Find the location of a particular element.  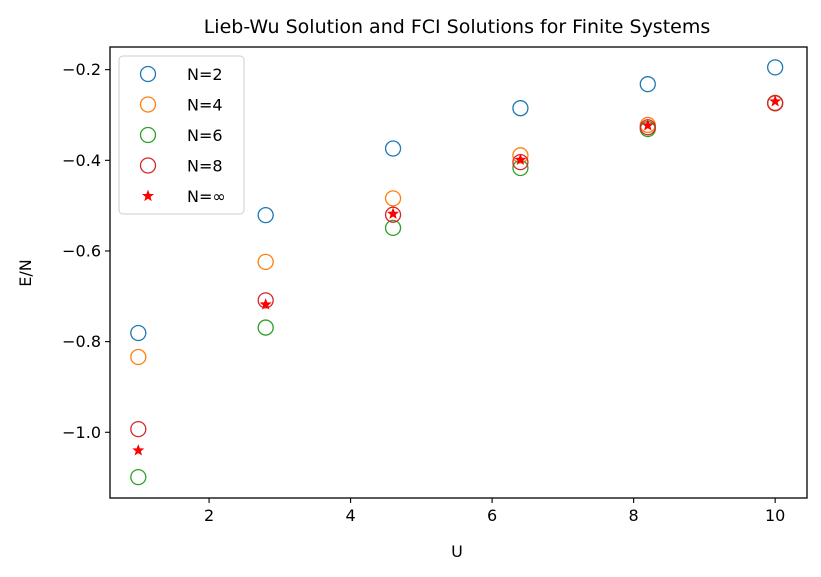

x-axis-label: U is located at coordinates (457, 551).